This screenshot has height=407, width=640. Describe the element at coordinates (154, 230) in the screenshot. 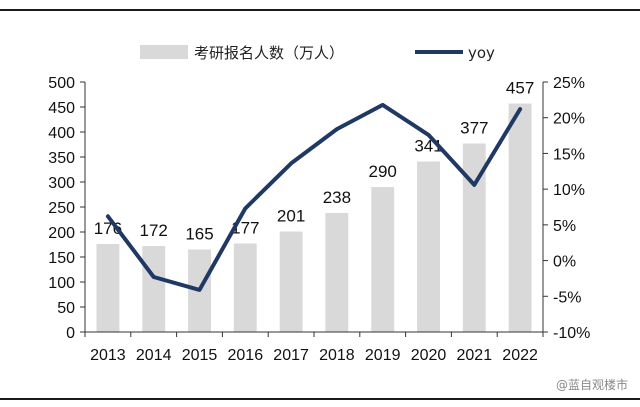

I see `data-label-2014: 172` at that location.